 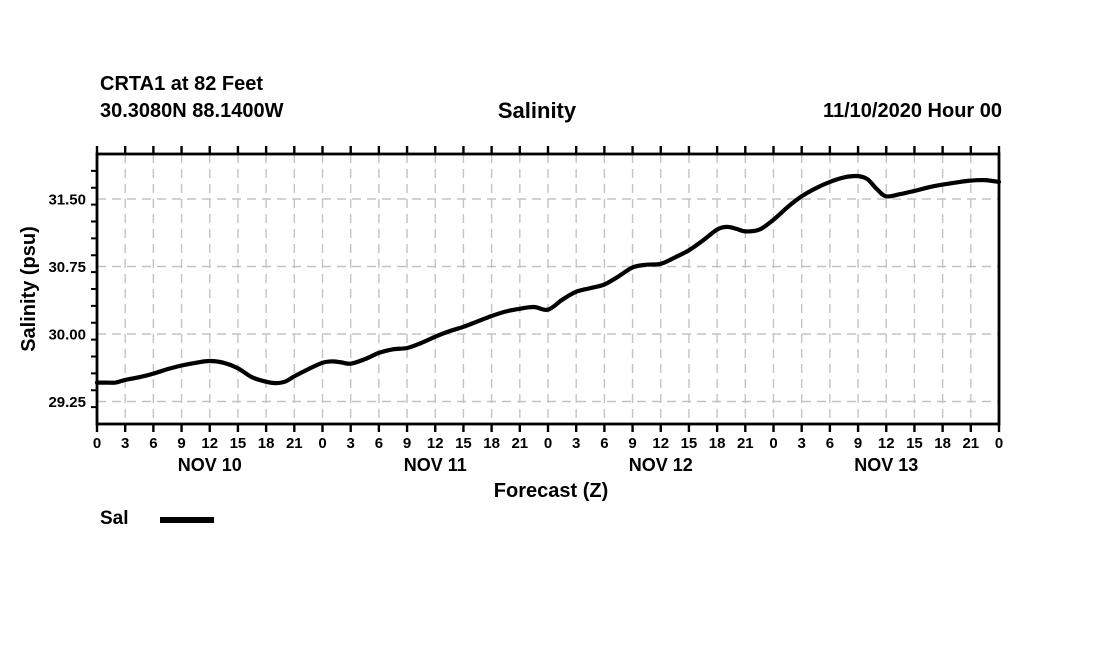 What do you see at coordinates (192, 111) in the screenshot?
I see `station-coordinates-label: 30.3080N 88.1400W` at bounding box center [192, 111].